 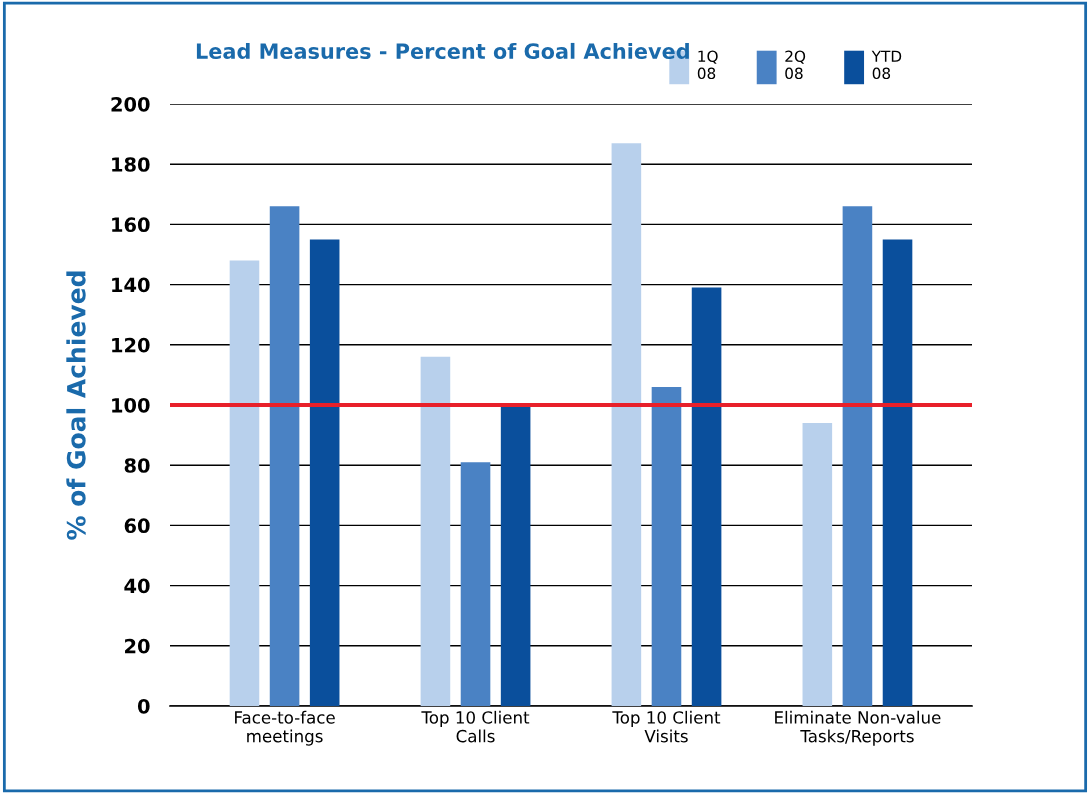 What do you see at coordinates (707, 65) in the screenshot?
I see `legend-label: 1Q 08` at bounding box center [707, 65].